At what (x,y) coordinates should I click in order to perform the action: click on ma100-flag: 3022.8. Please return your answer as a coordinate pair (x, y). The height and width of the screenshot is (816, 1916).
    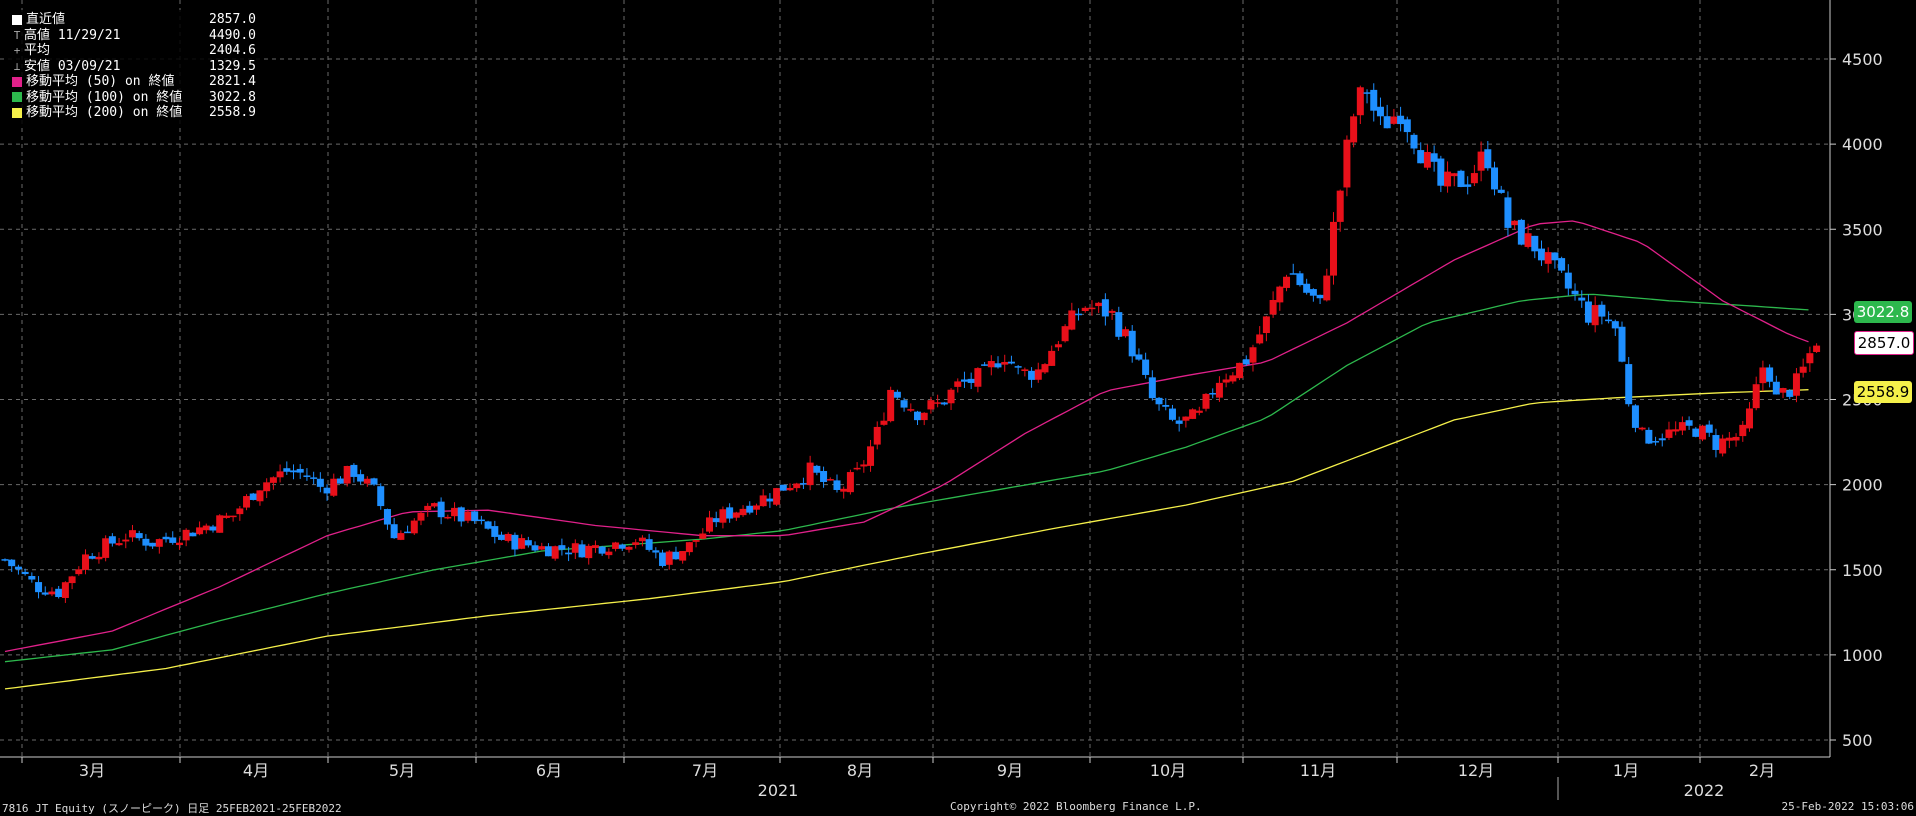
    Looking at the image, I should click on (1883, 312).